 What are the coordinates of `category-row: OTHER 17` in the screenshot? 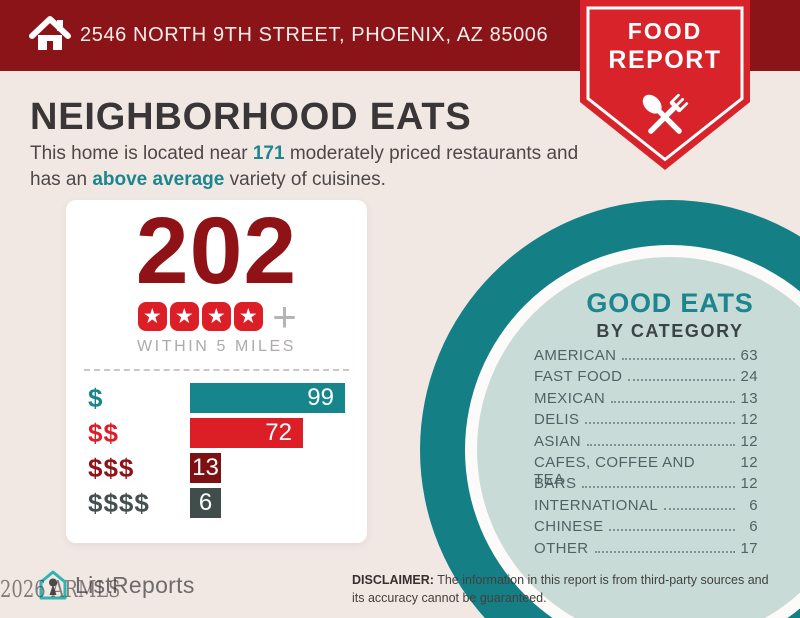 It's located at (646, 550).